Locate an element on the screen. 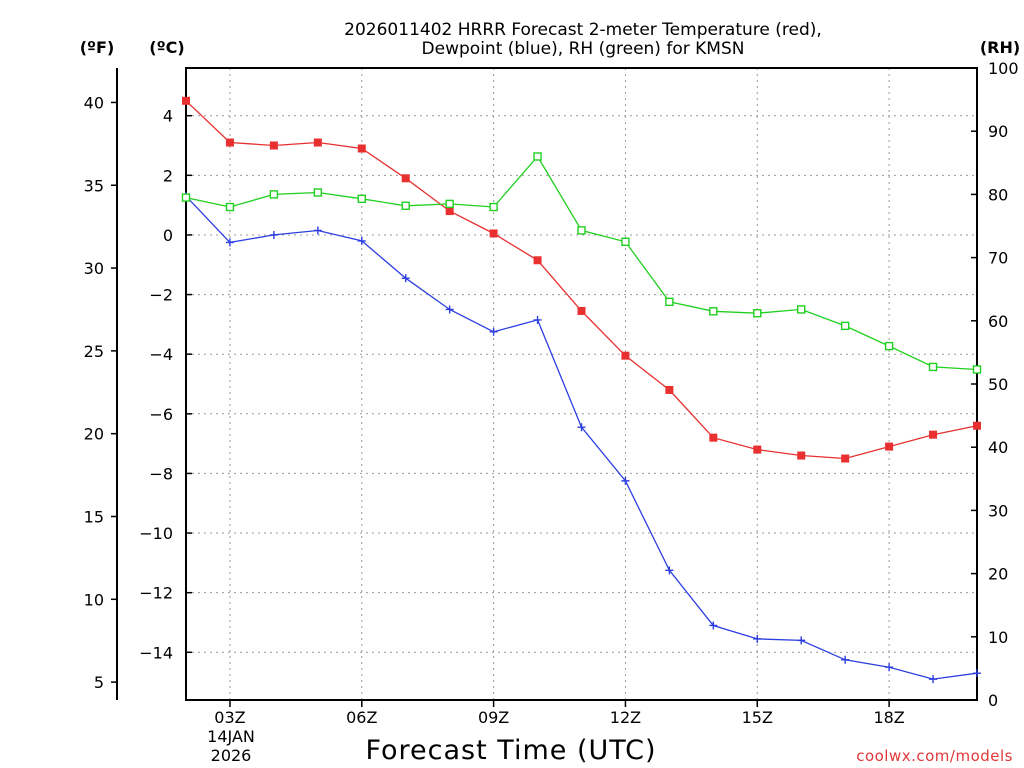 Image resolution: width=1024 pixels, height=768 pixels. rh-tick-label: 100 is located at coordinates (1003, 68).